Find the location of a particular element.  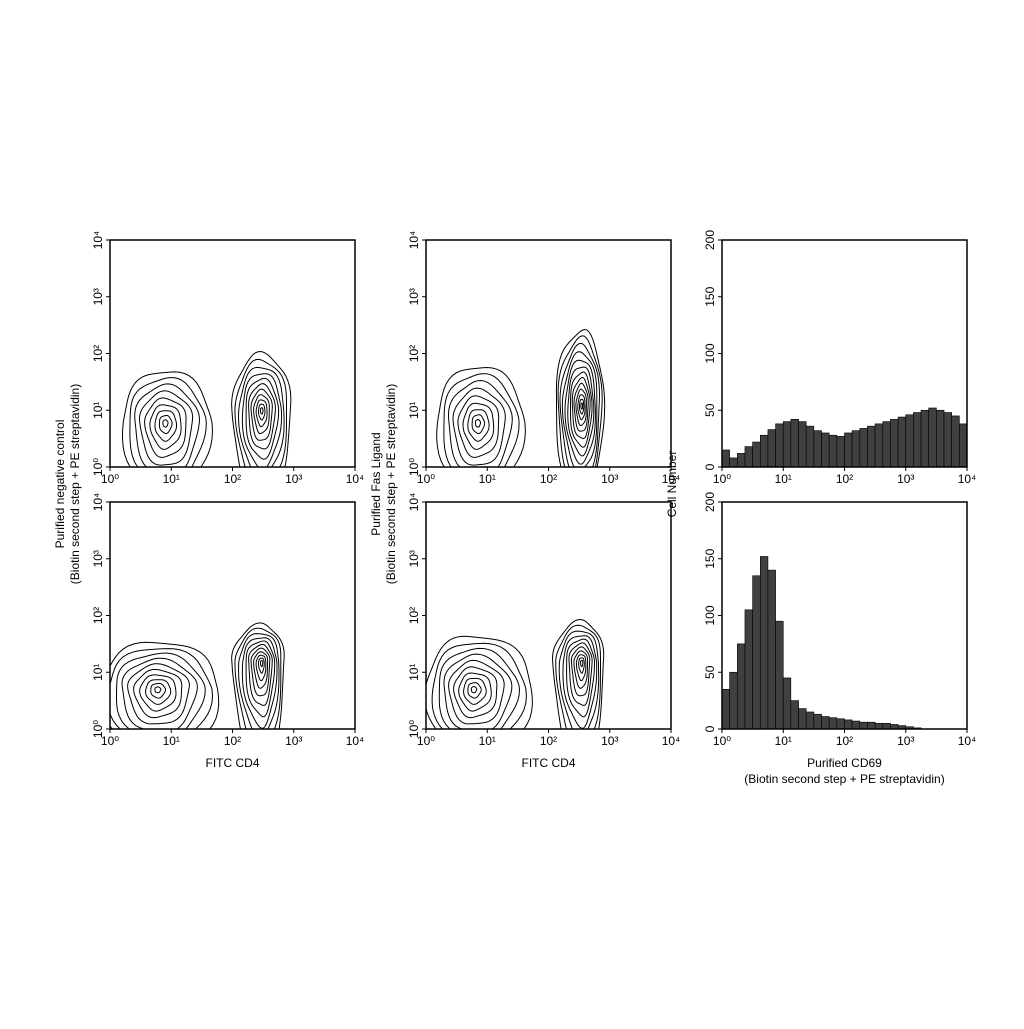

plot-frame is located at coordinates (548, 353).